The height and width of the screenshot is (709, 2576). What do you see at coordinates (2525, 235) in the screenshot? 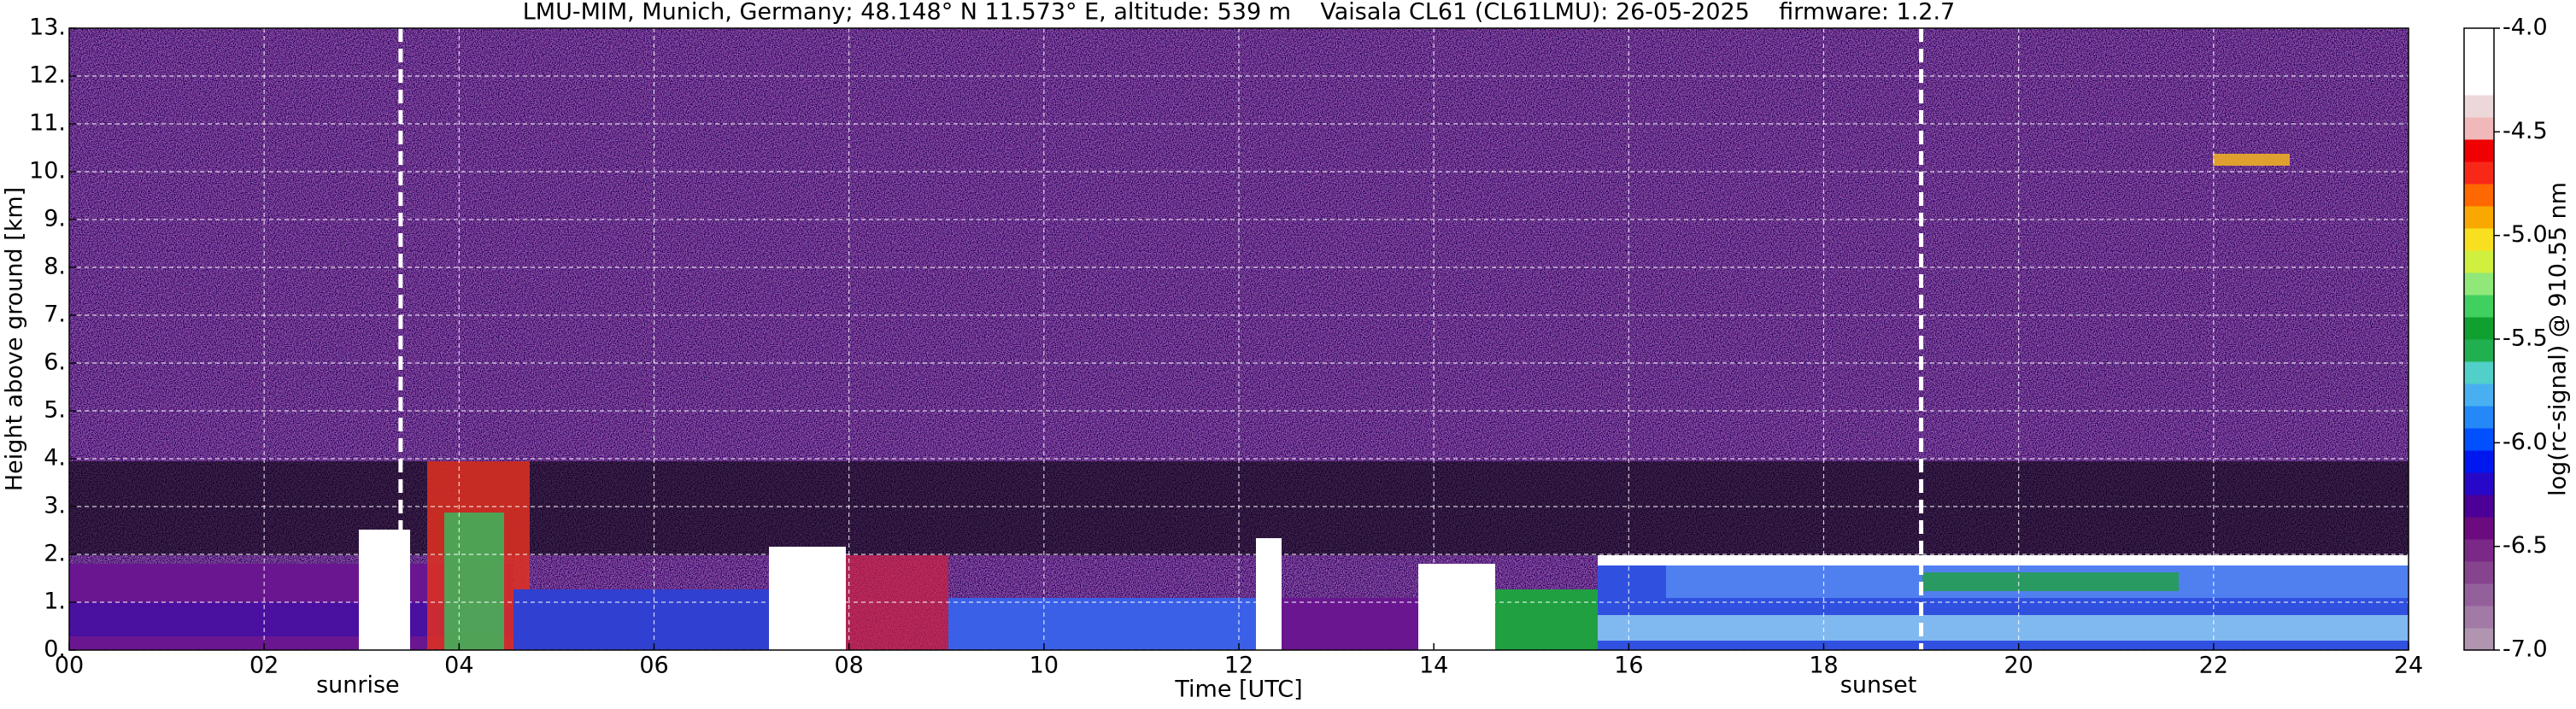
I see `colorbar-tick-label: -5.0` at bounding box center [2525, 235].